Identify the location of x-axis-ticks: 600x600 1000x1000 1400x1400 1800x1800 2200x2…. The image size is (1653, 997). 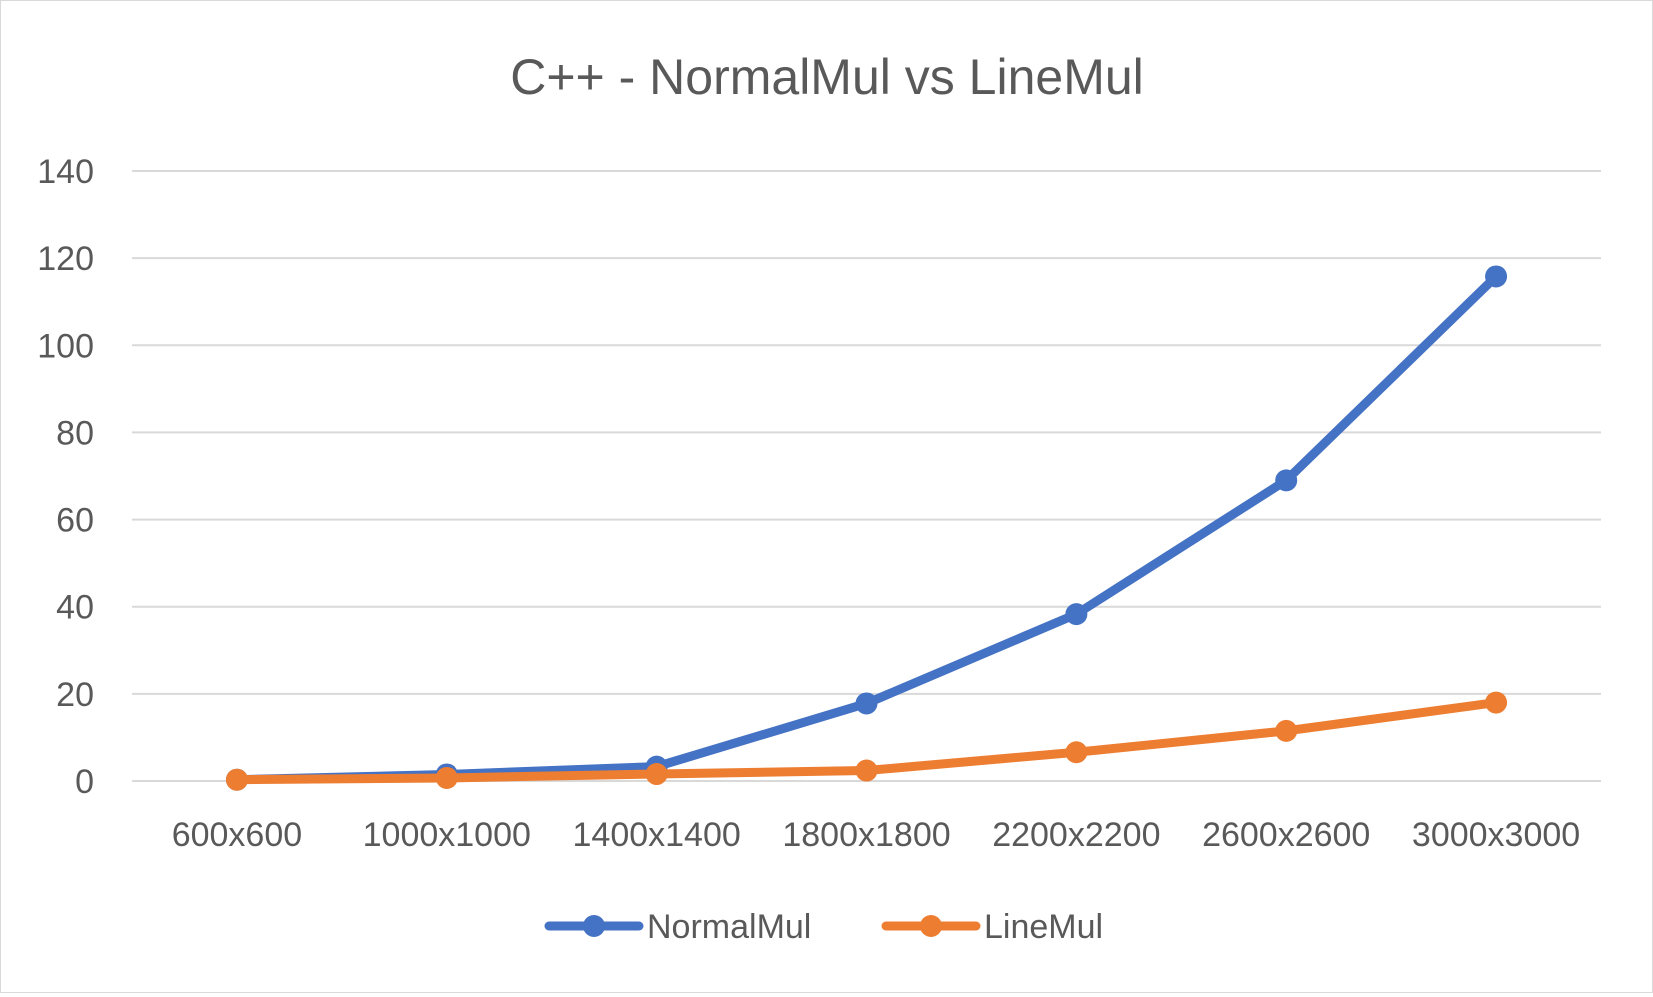
(876, 835).